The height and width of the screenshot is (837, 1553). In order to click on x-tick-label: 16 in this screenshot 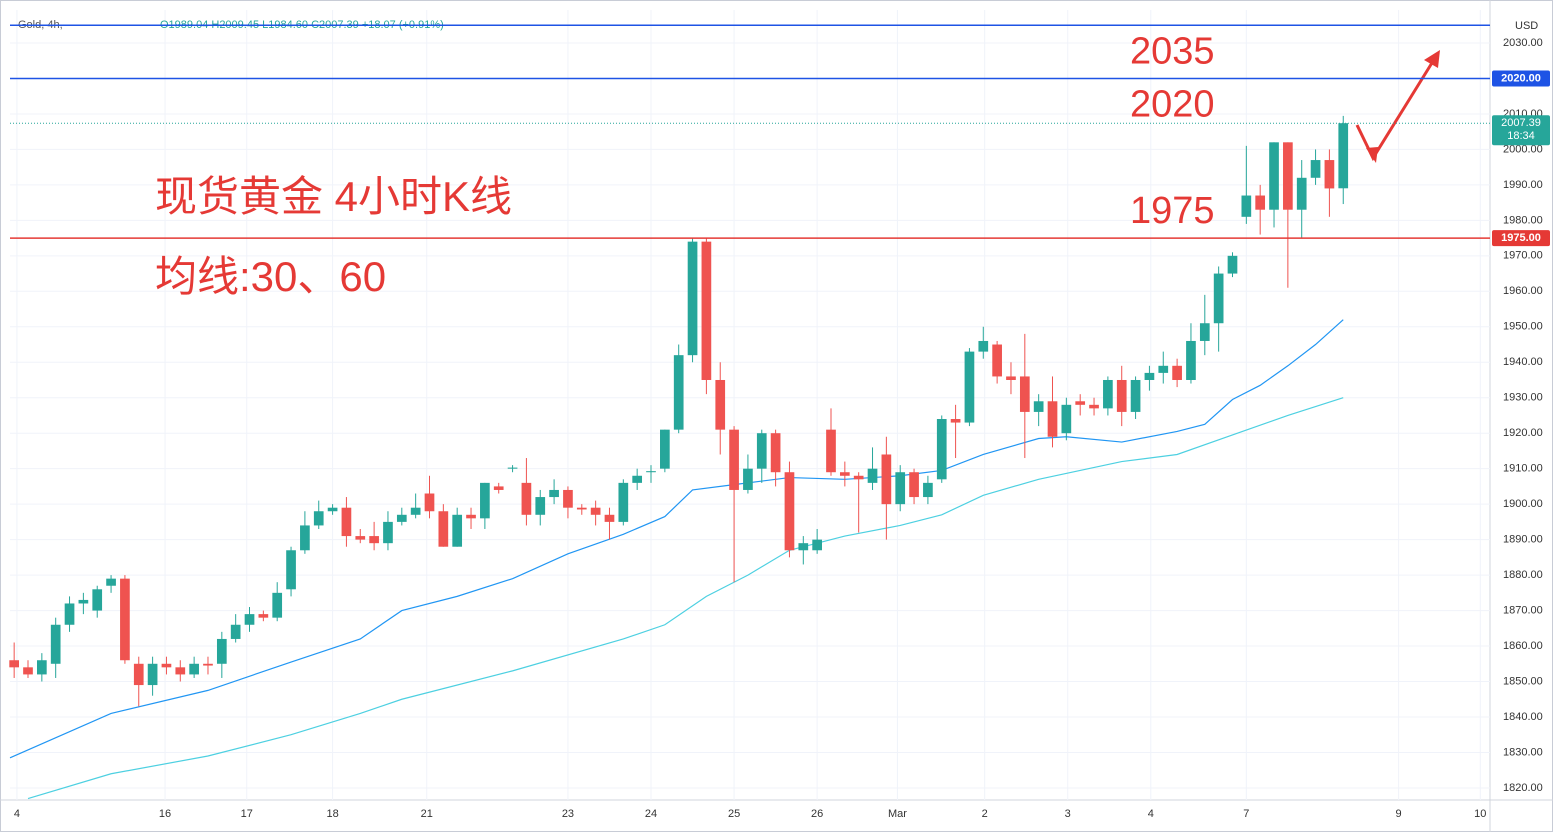, I will do `click(165, 814)`.